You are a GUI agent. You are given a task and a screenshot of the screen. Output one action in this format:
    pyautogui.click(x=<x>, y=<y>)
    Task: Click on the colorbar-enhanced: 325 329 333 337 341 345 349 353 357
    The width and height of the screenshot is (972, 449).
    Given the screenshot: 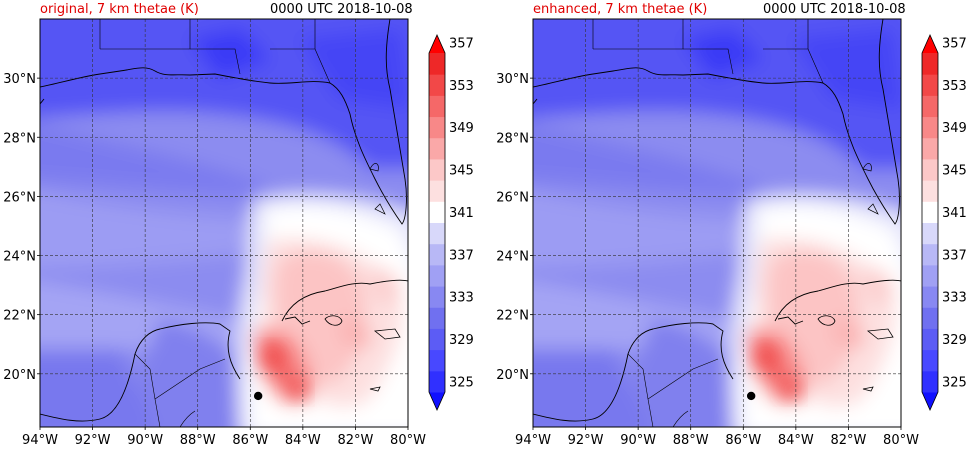 What is the action you would take?
    pyautogui.click(x=944, y=222)
    